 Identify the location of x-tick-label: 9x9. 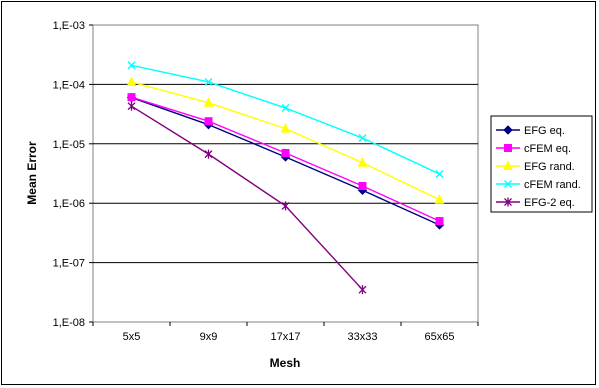
(209, 337).